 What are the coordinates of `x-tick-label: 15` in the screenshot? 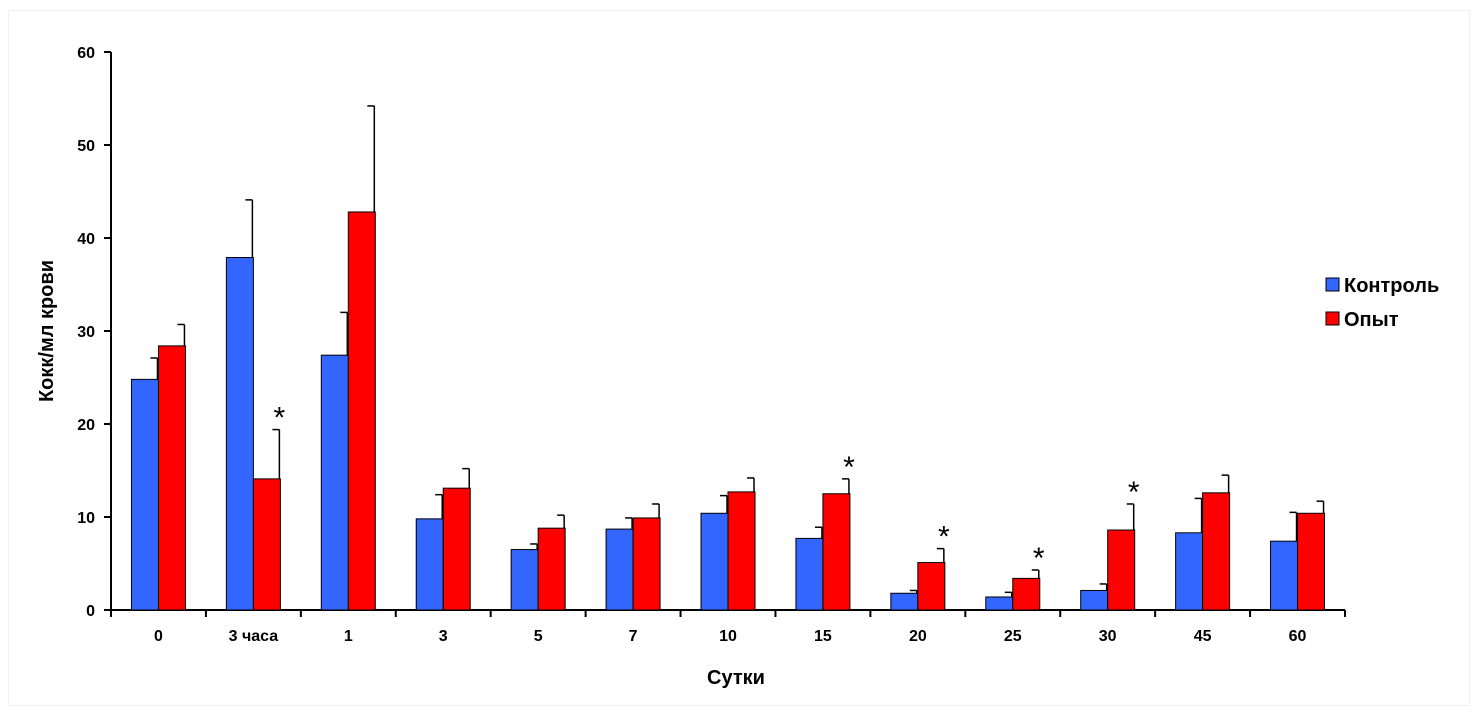 It's located at (823, 636).